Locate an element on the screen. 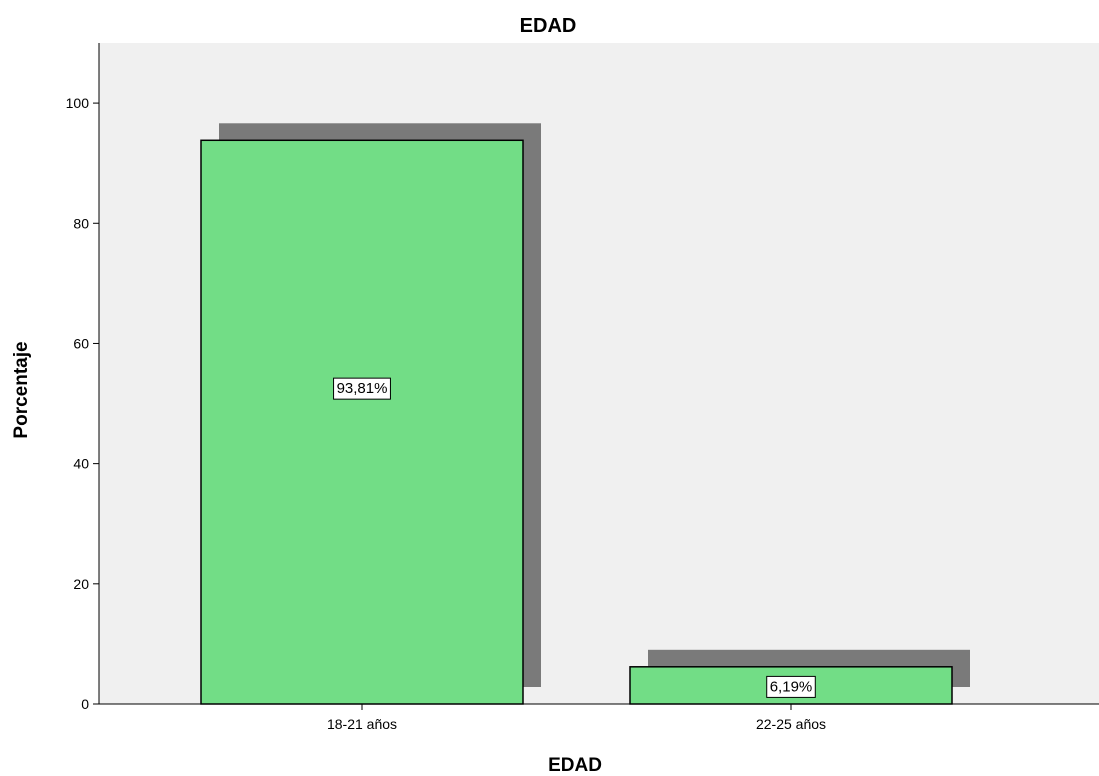  x-axis-label: EDAD is located at coordinates (575, 765).